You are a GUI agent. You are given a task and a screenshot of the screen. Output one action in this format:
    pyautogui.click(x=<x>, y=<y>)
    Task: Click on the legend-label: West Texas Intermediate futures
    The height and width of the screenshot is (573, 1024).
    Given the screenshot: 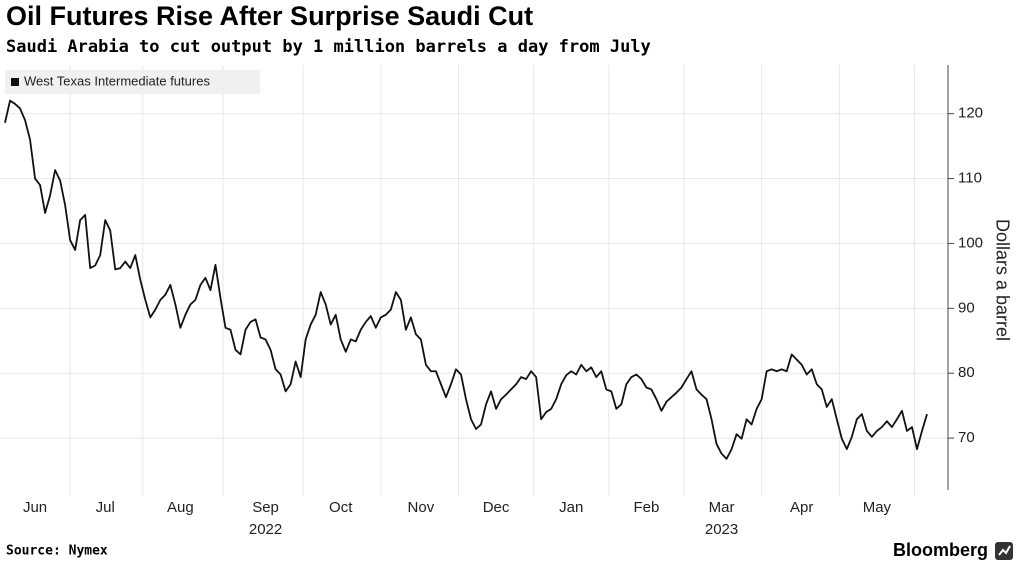 What is the action you would take?
    pyautogui.click(x=117, y=80)
    